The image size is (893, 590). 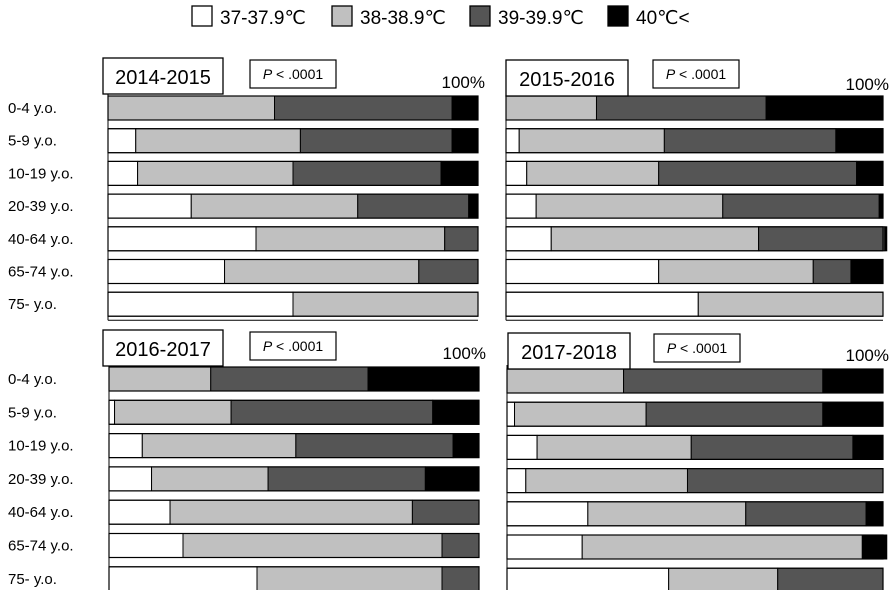 I want to click on legend-label-38: 38-38.9℃, so click(x=403, y=18).